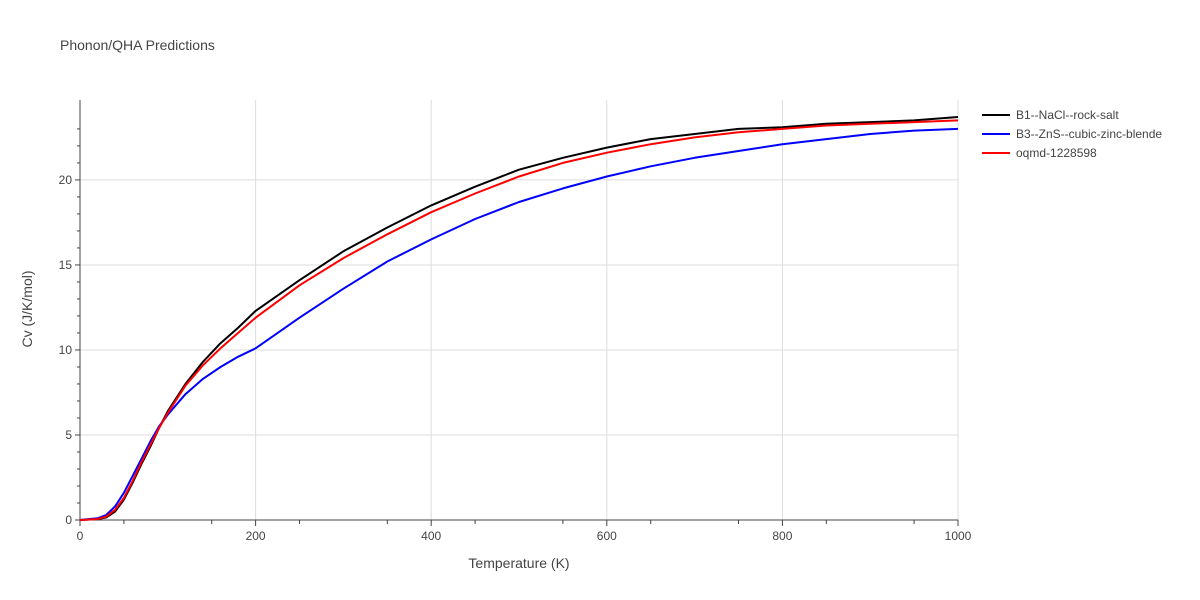  Describe the element at coordinates (66, 180) in the screenshot. I see `y-tick-label: 20` at that location.